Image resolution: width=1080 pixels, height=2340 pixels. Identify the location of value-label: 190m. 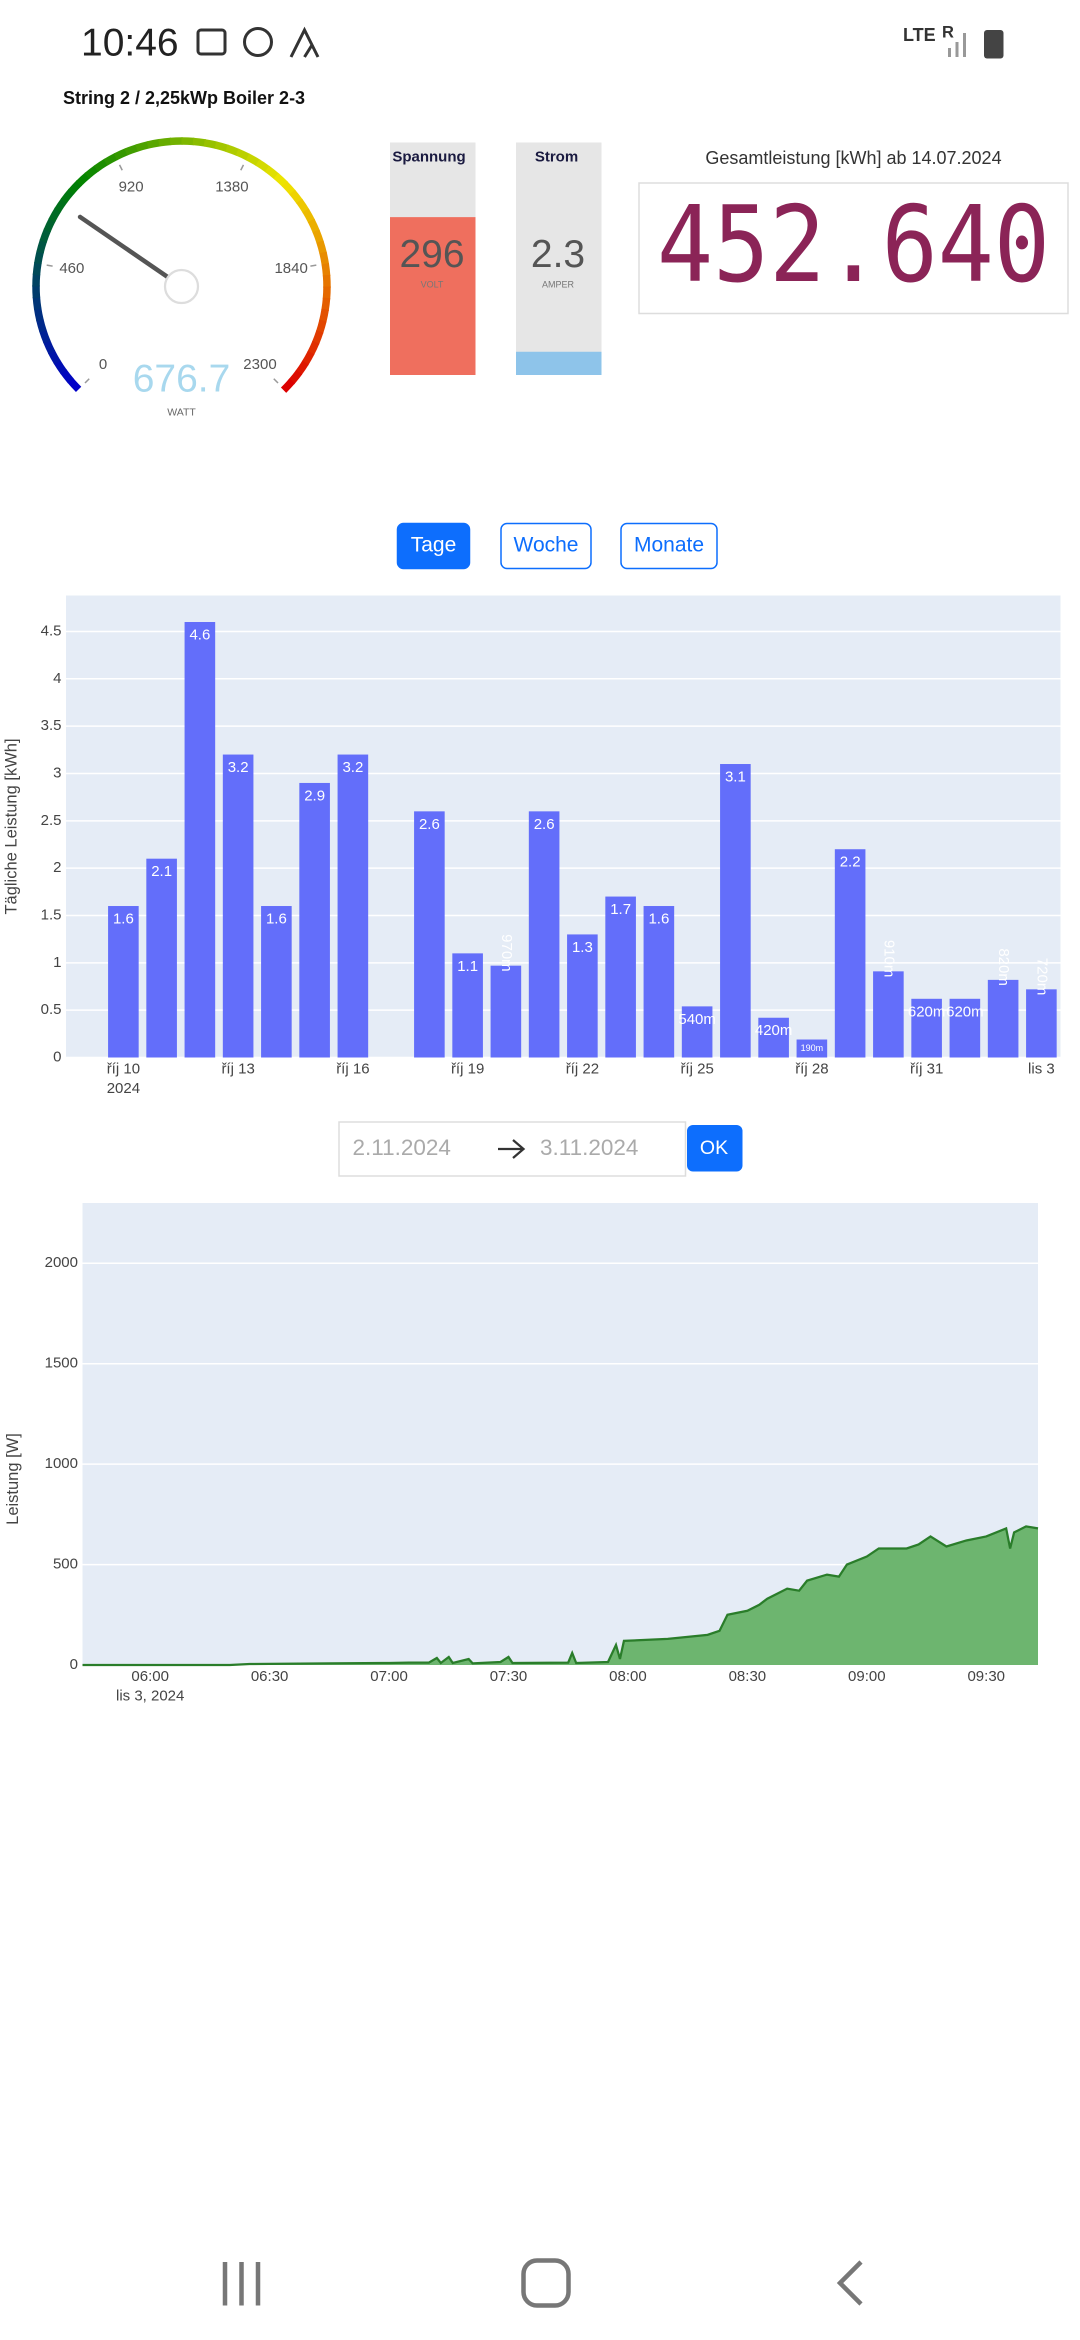
(812, 1048).